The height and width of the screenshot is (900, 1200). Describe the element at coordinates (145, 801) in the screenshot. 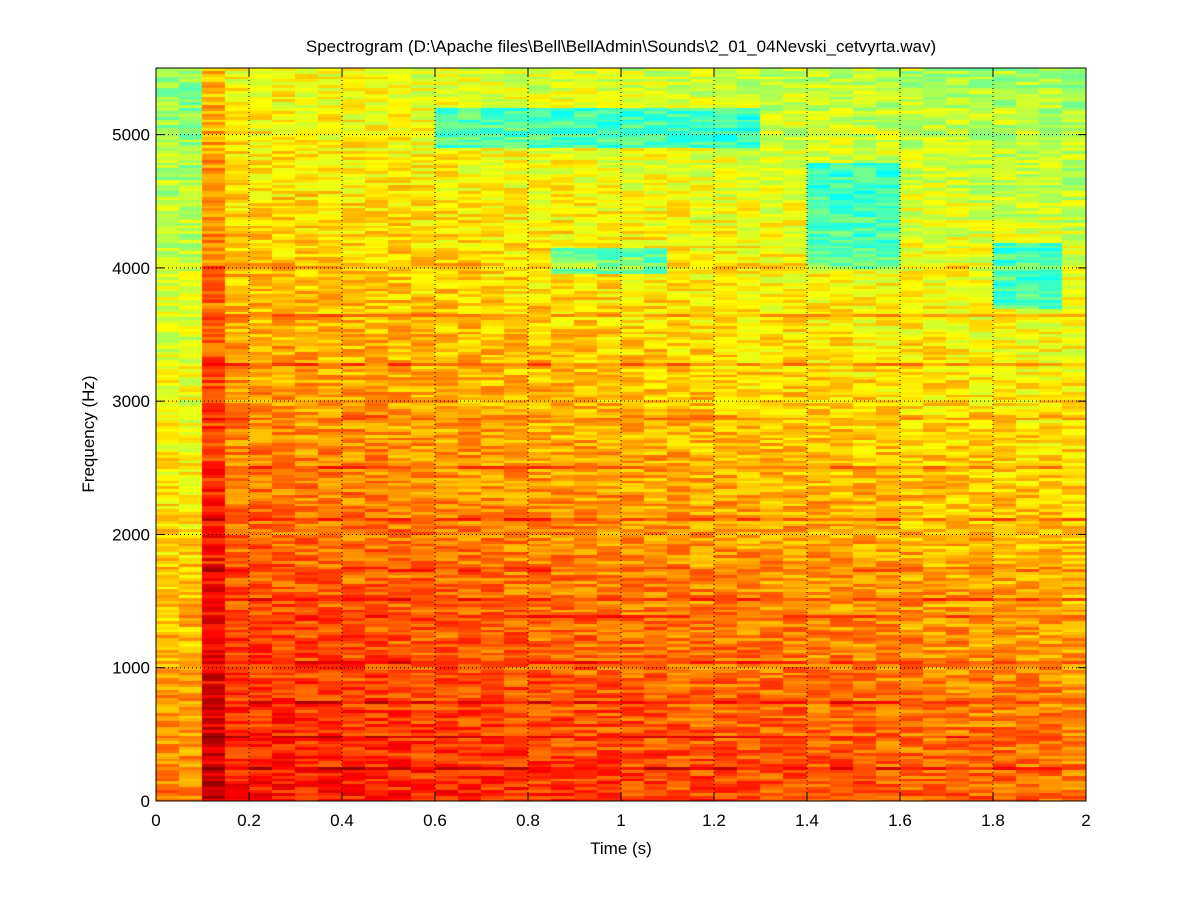

I see `y-tick-label: 0` at that location.